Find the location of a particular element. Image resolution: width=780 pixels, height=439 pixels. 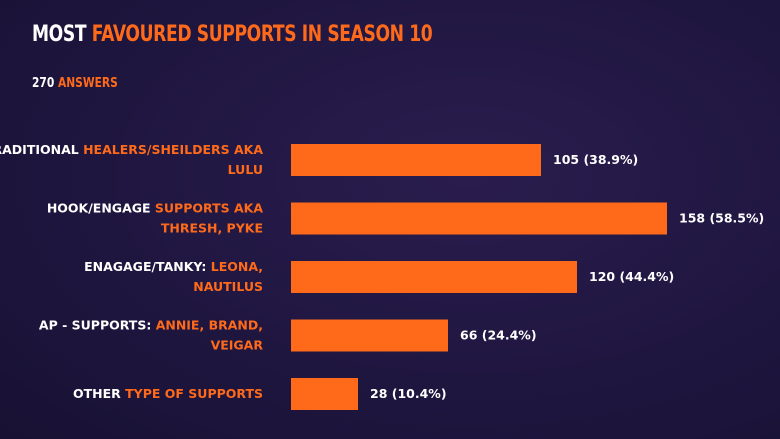

category-label-line: LULU is located at coordinates (245, 169).